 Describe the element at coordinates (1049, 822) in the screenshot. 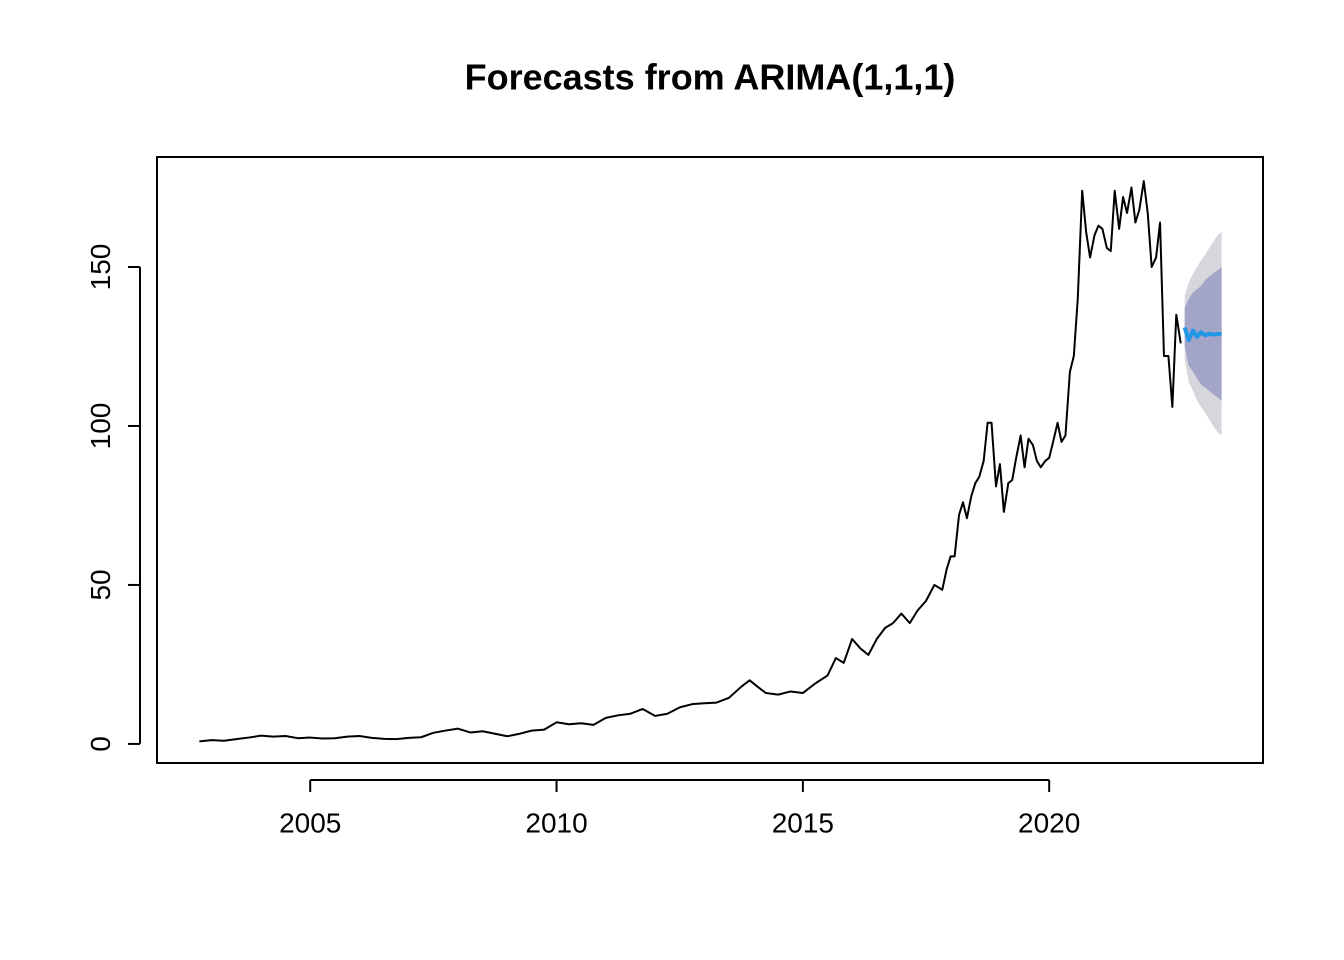

I see `x-tick-label: 2020` at that location.